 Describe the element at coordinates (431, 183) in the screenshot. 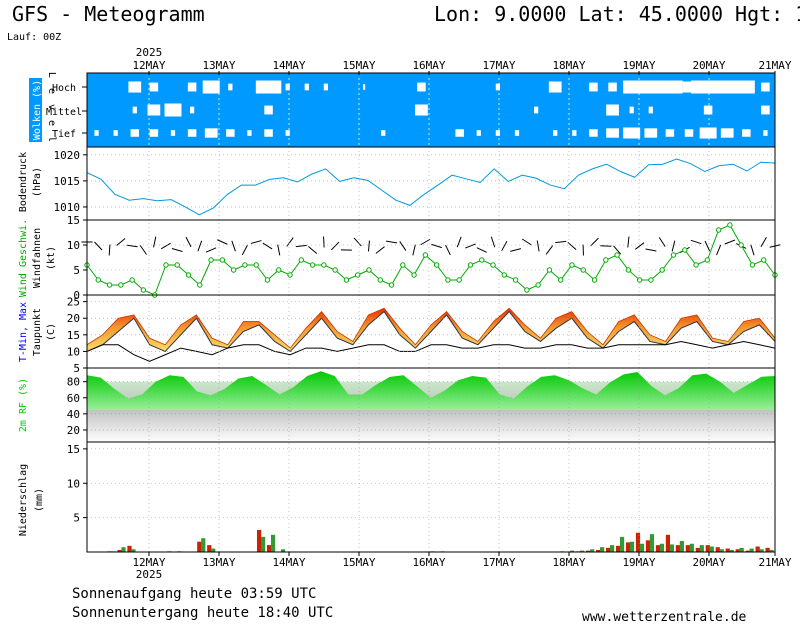

I see `panel-border` at that location.